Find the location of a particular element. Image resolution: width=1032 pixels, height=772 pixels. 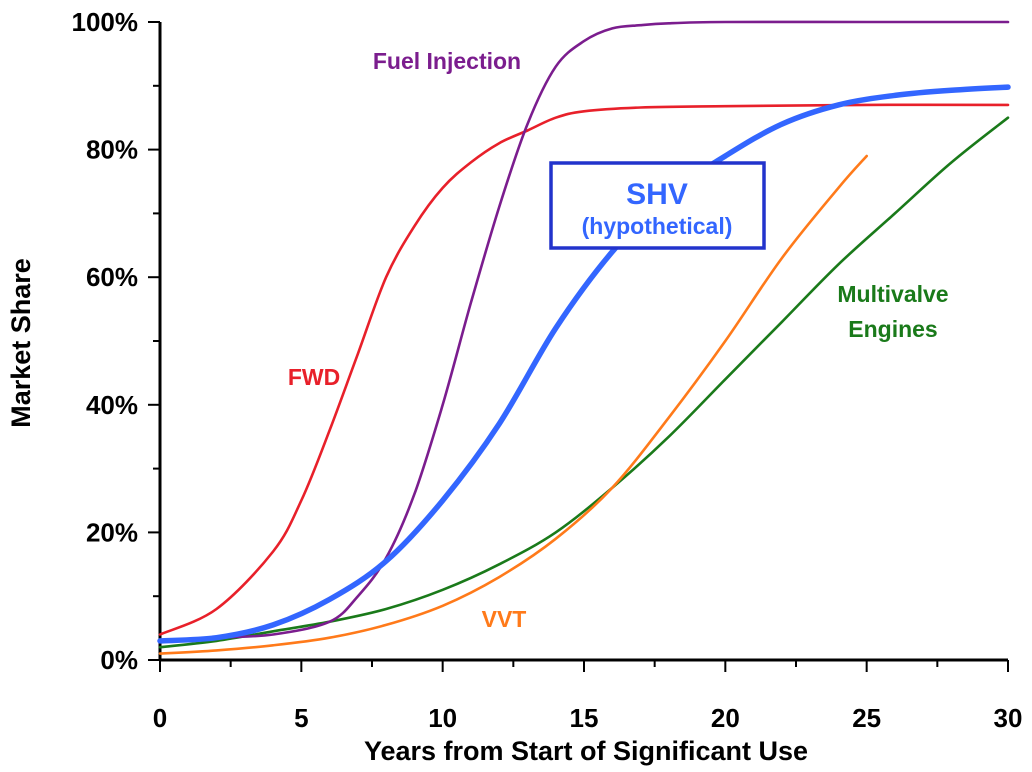

series-label-fwd: FWD is located at coordinates (314, 377).